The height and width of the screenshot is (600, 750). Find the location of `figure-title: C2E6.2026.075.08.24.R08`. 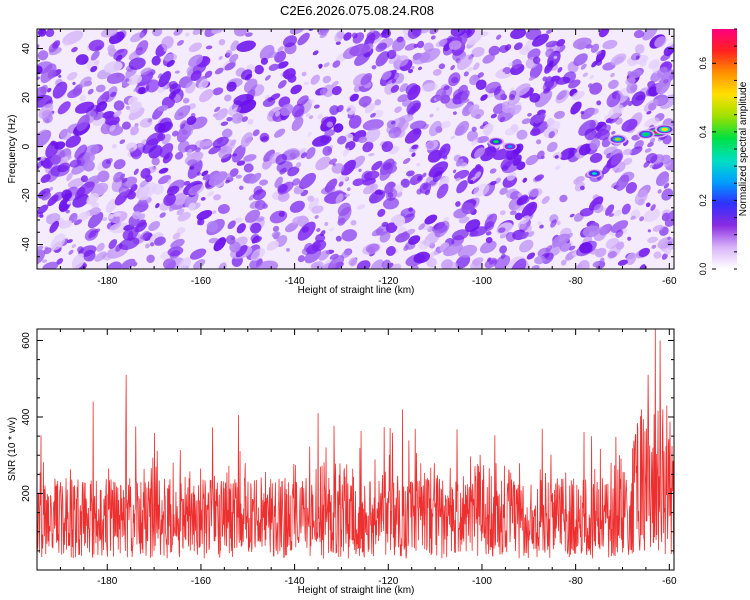

figure-title: C2E6.2026.075.08.24.R08 is located at coordinates (357, 10).